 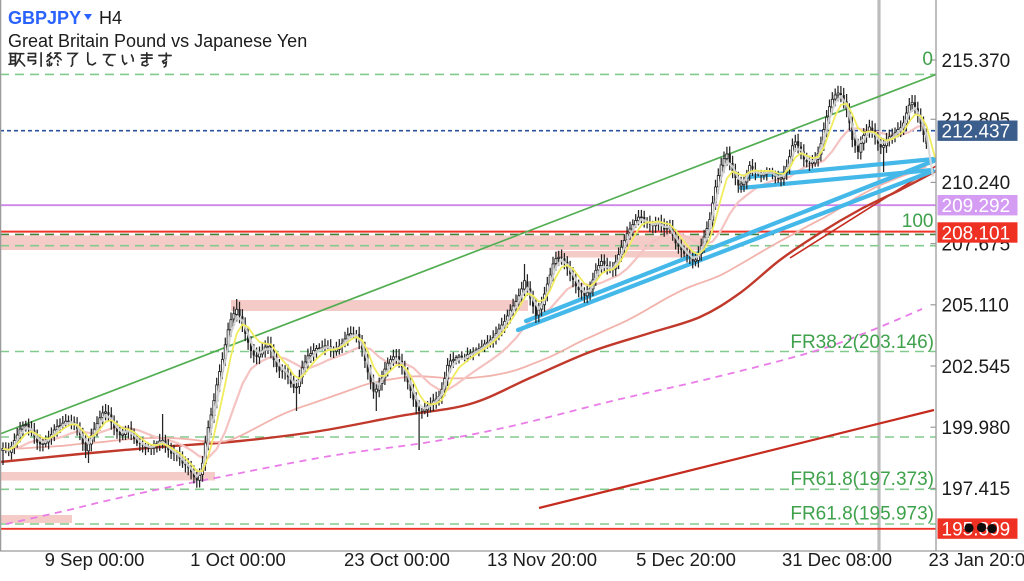 What do you see at coordinates (397, 559) in the screenshot?
I see `svg-text: 23 Oct 00:00` at bounding box center [397, 559].